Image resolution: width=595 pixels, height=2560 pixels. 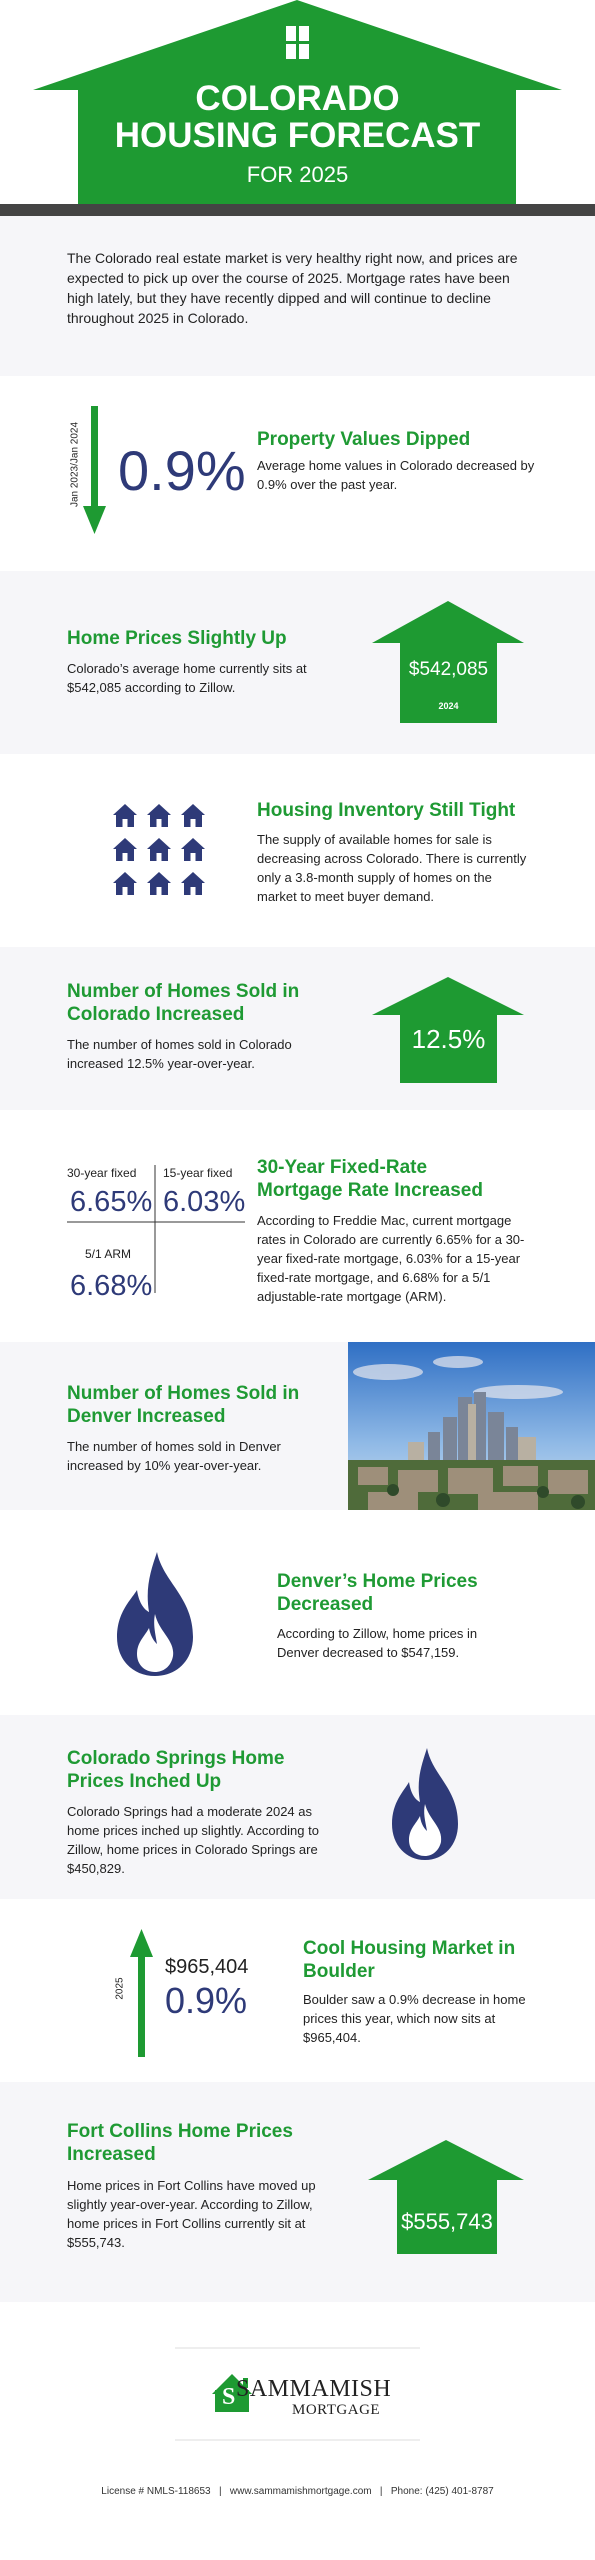 I want to click on rate-value: 6.03%, so click(x=204, y=1202).